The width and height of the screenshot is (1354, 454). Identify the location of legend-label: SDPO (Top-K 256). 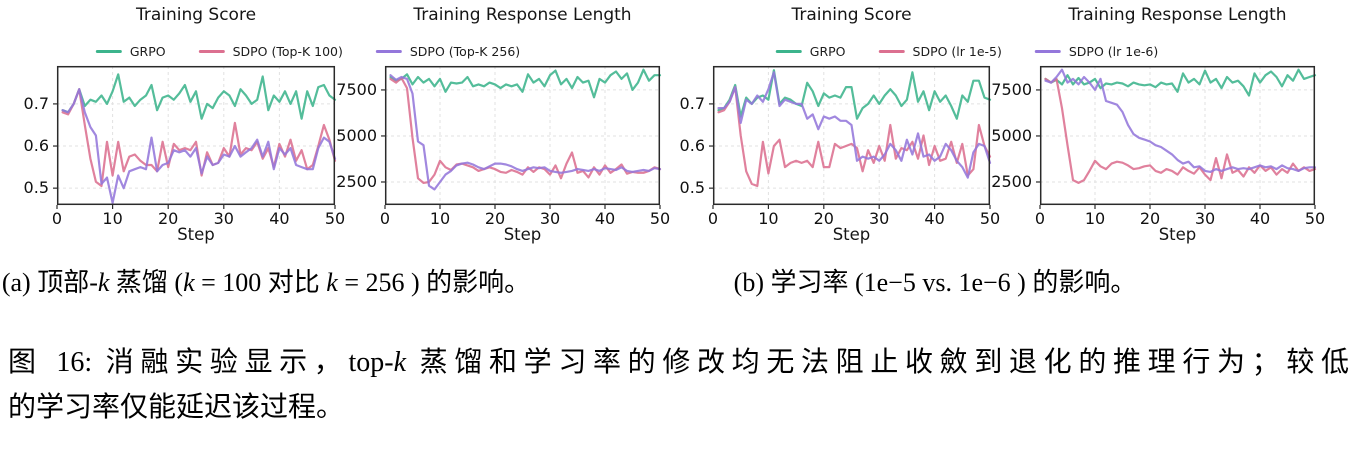
(465, 51).